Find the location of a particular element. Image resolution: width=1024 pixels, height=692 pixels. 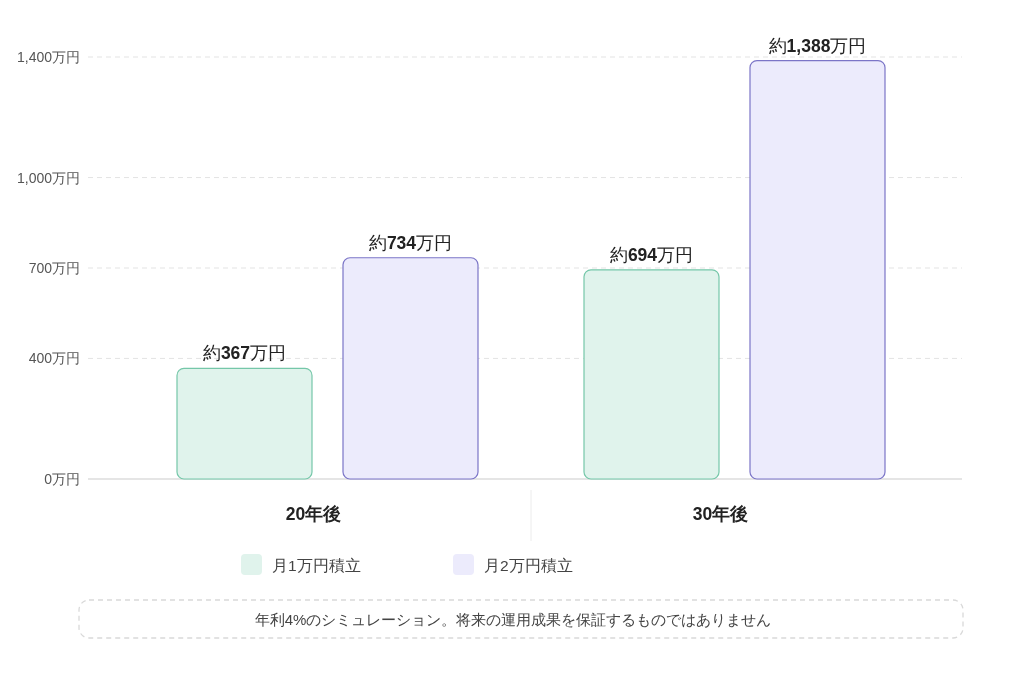

legend-label: 月2万円積立 is located at coordinates (528, 565).